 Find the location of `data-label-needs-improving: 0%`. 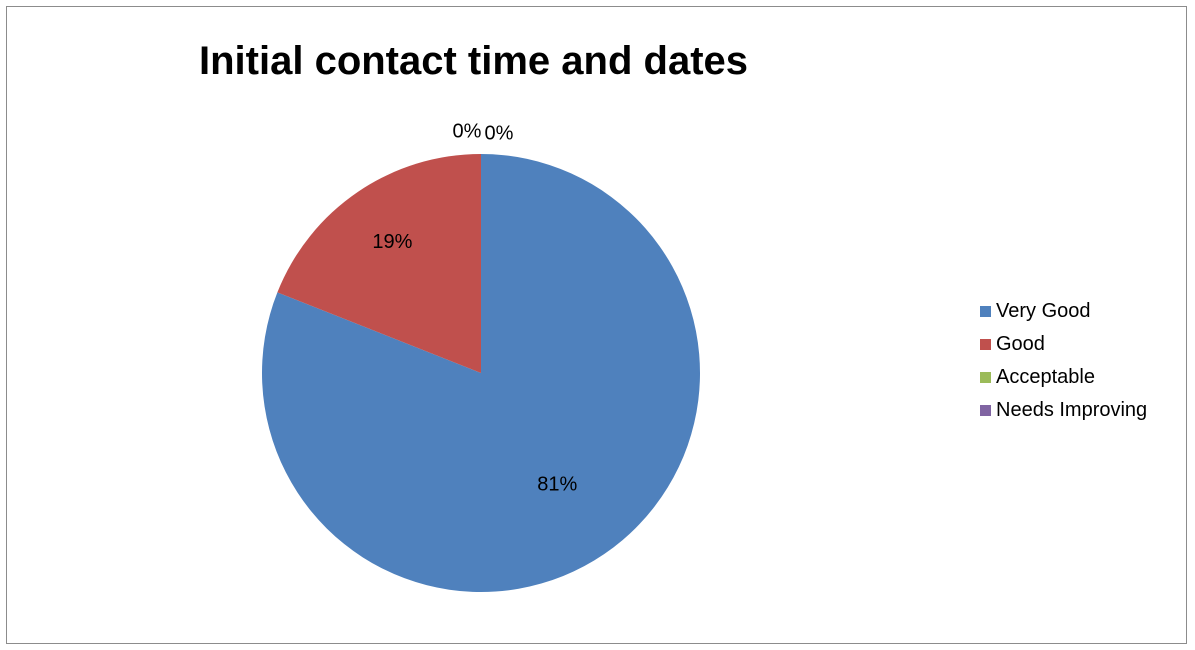

data-label-needs-improving: 0% is located at coordinates (499, 133).